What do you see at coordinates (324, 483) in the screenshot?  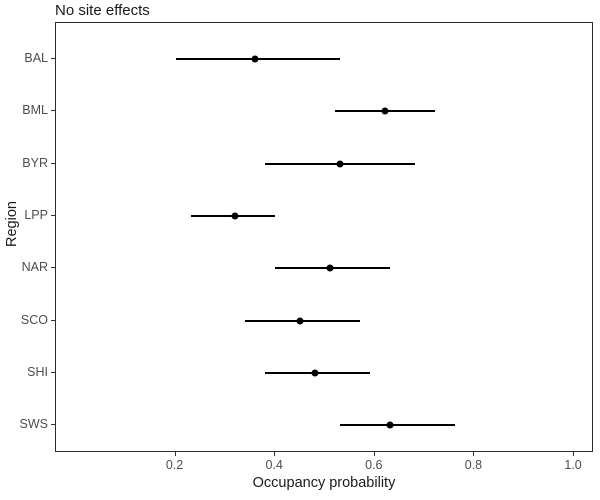 I see `x-axis-title: Occupancy probability` at bounding box center [324, 483].